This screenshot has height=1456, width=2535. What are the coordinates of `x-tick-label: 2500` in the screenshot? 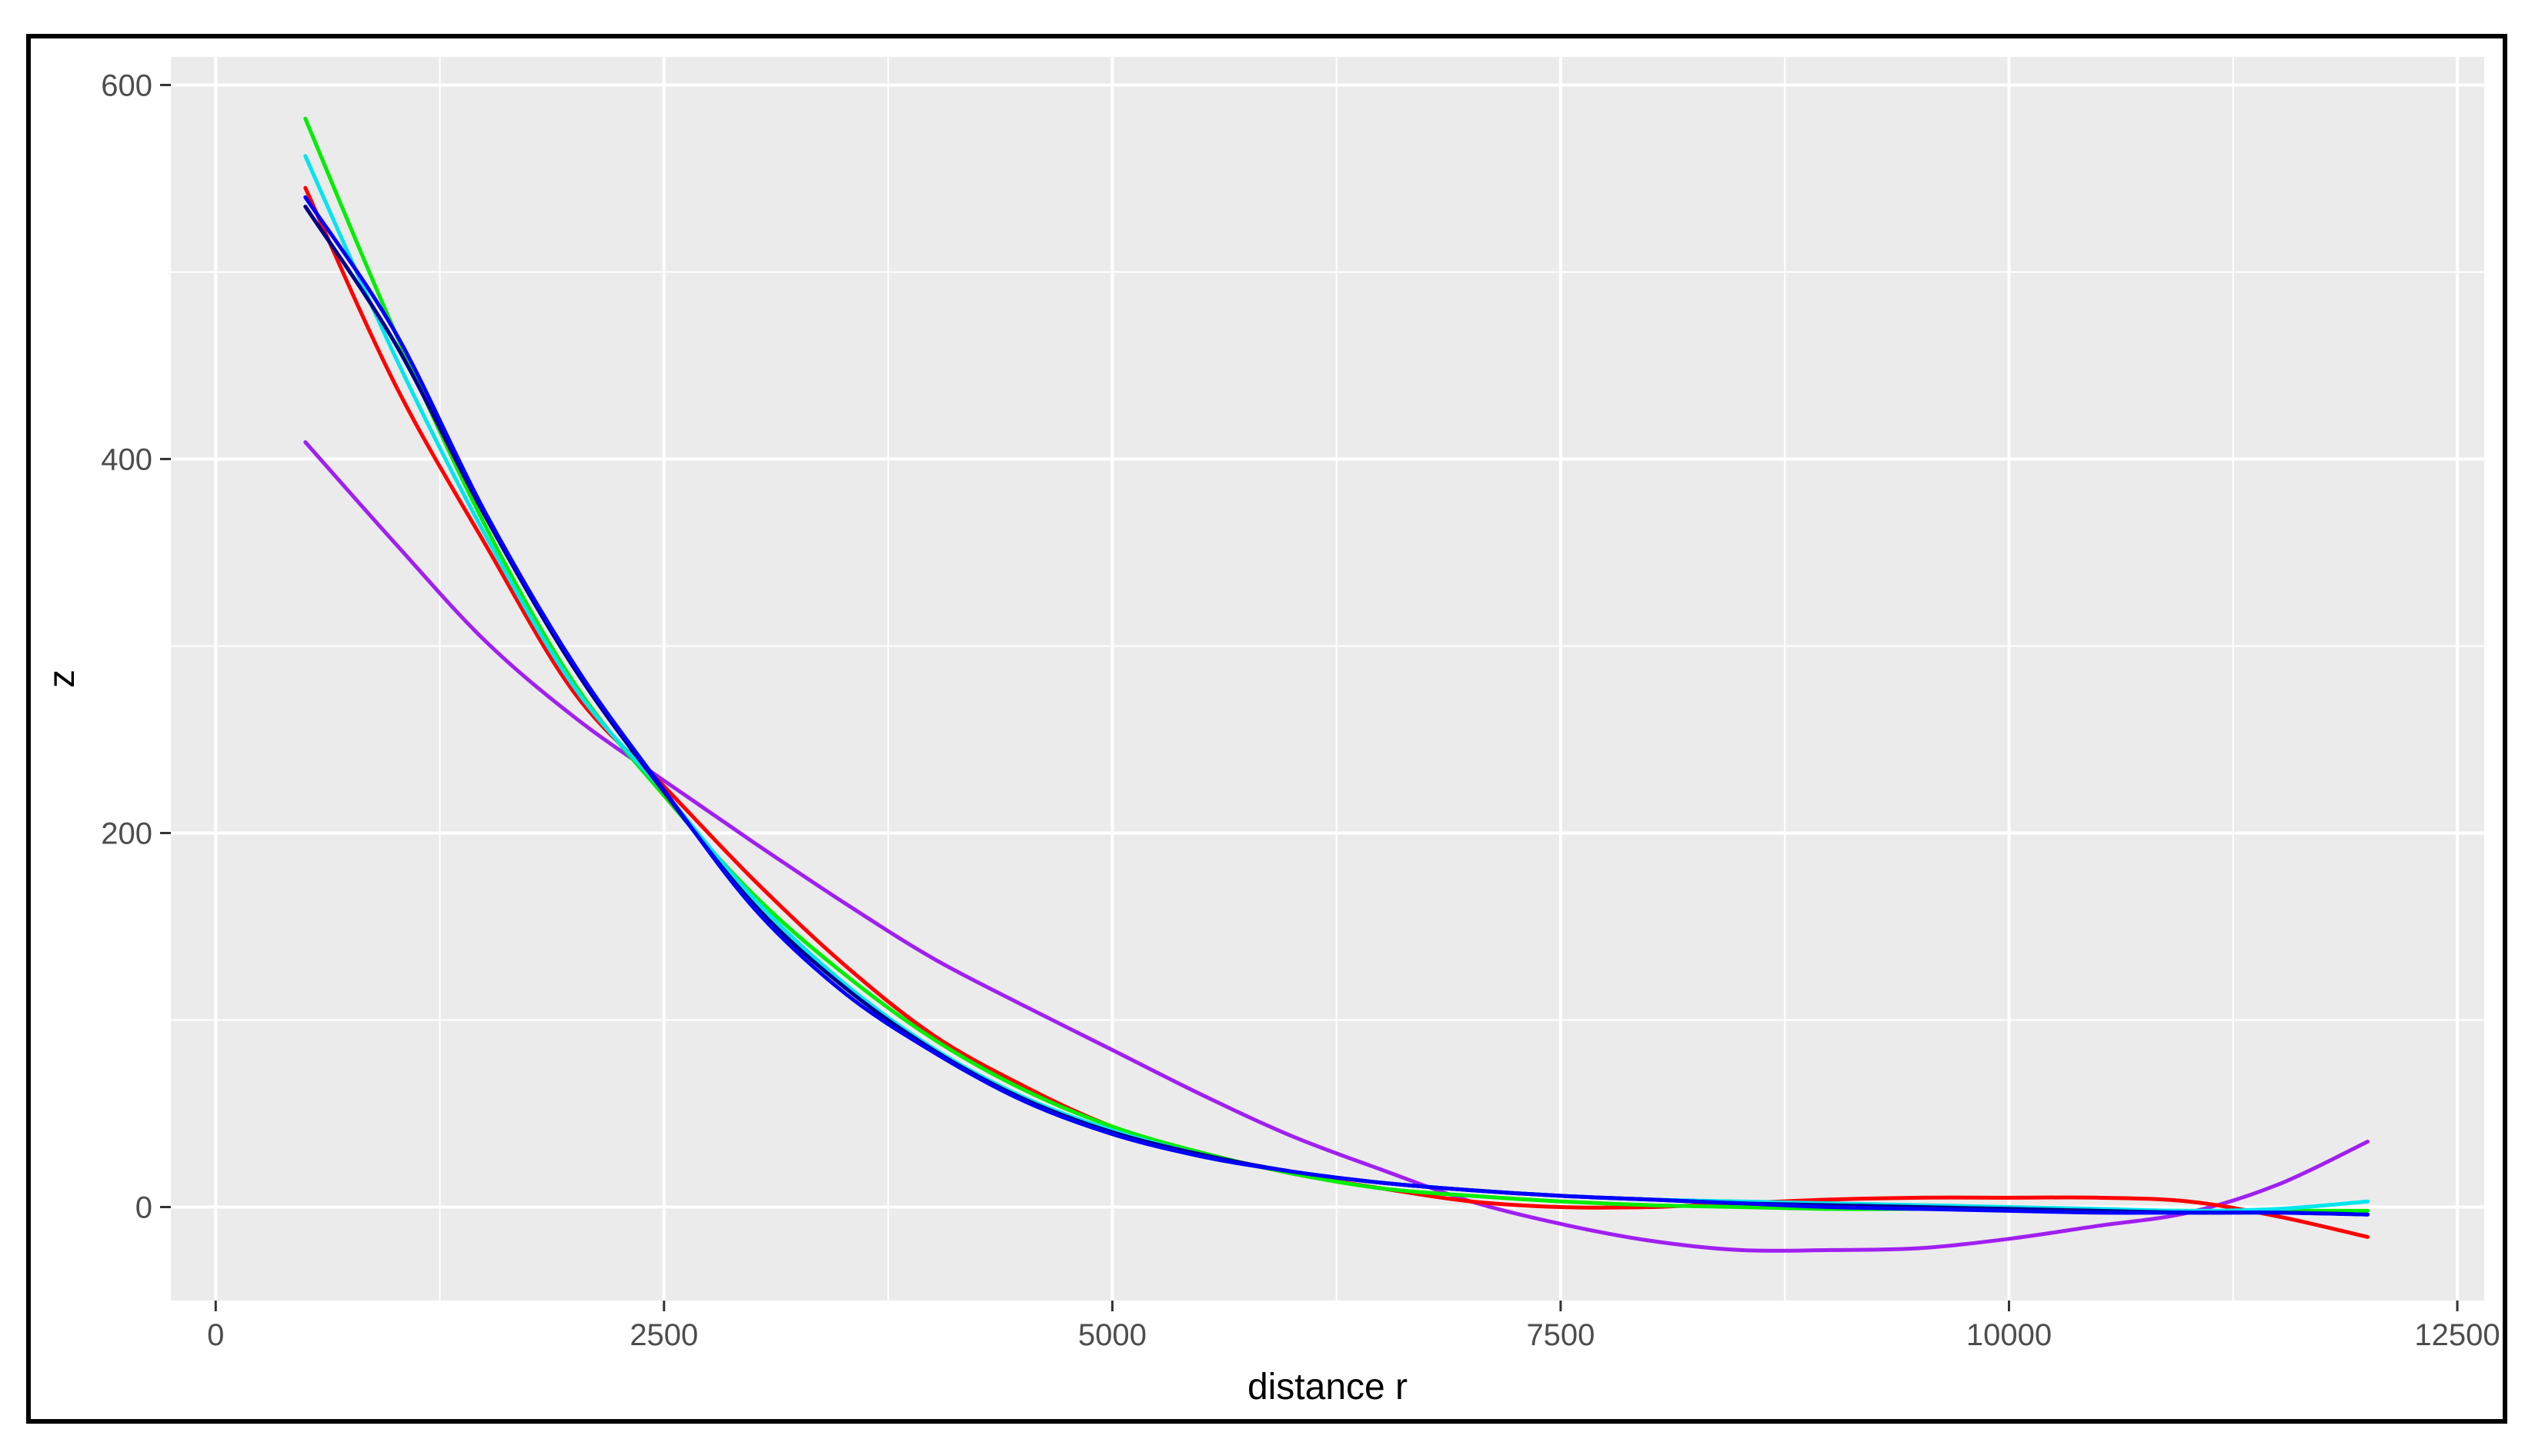 It's located at (664, 1335).